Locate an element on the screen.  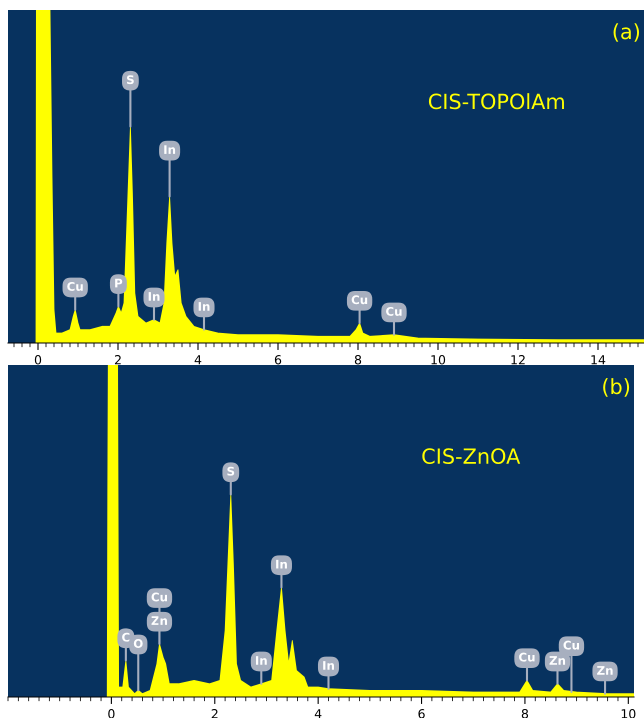
x-tick-label: 14 is located at coordinates (598, 359).